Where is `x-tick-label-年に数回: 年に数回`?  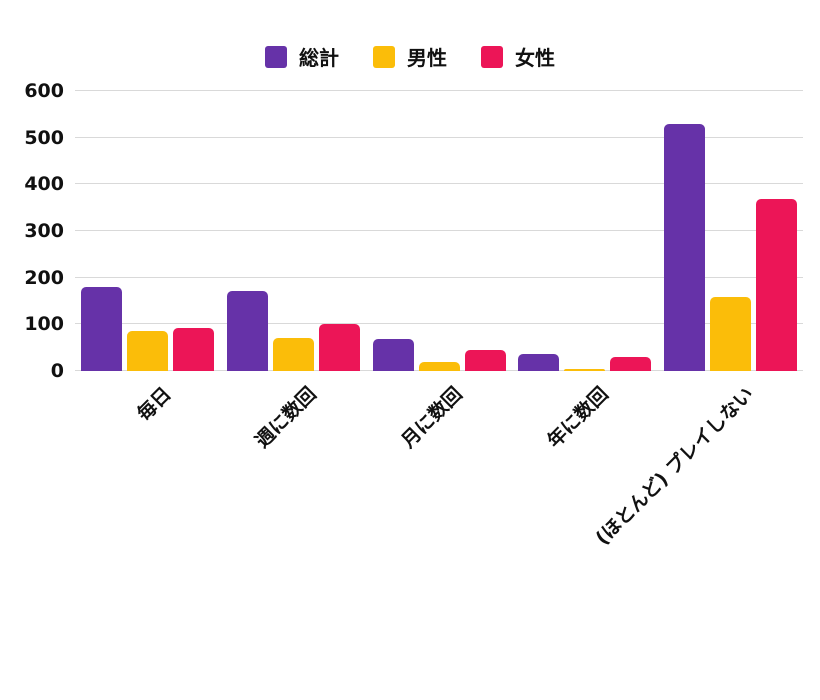
x-tick-label-年に数回: 年に数回 is located at coordinates (577, 418).